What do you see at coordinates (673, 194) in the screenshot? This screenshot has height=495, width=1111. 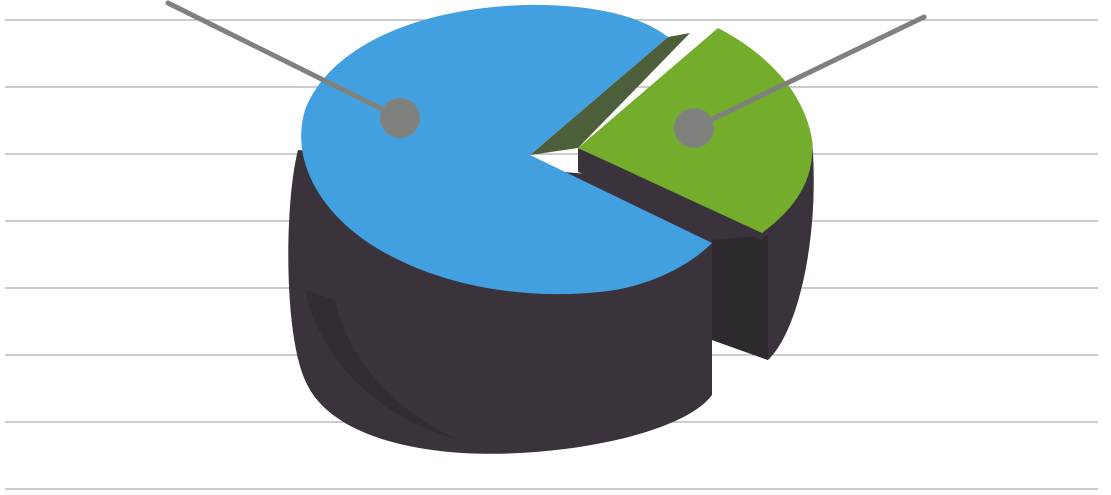 I see `green-slice-side` at bounding box center [673, 194].